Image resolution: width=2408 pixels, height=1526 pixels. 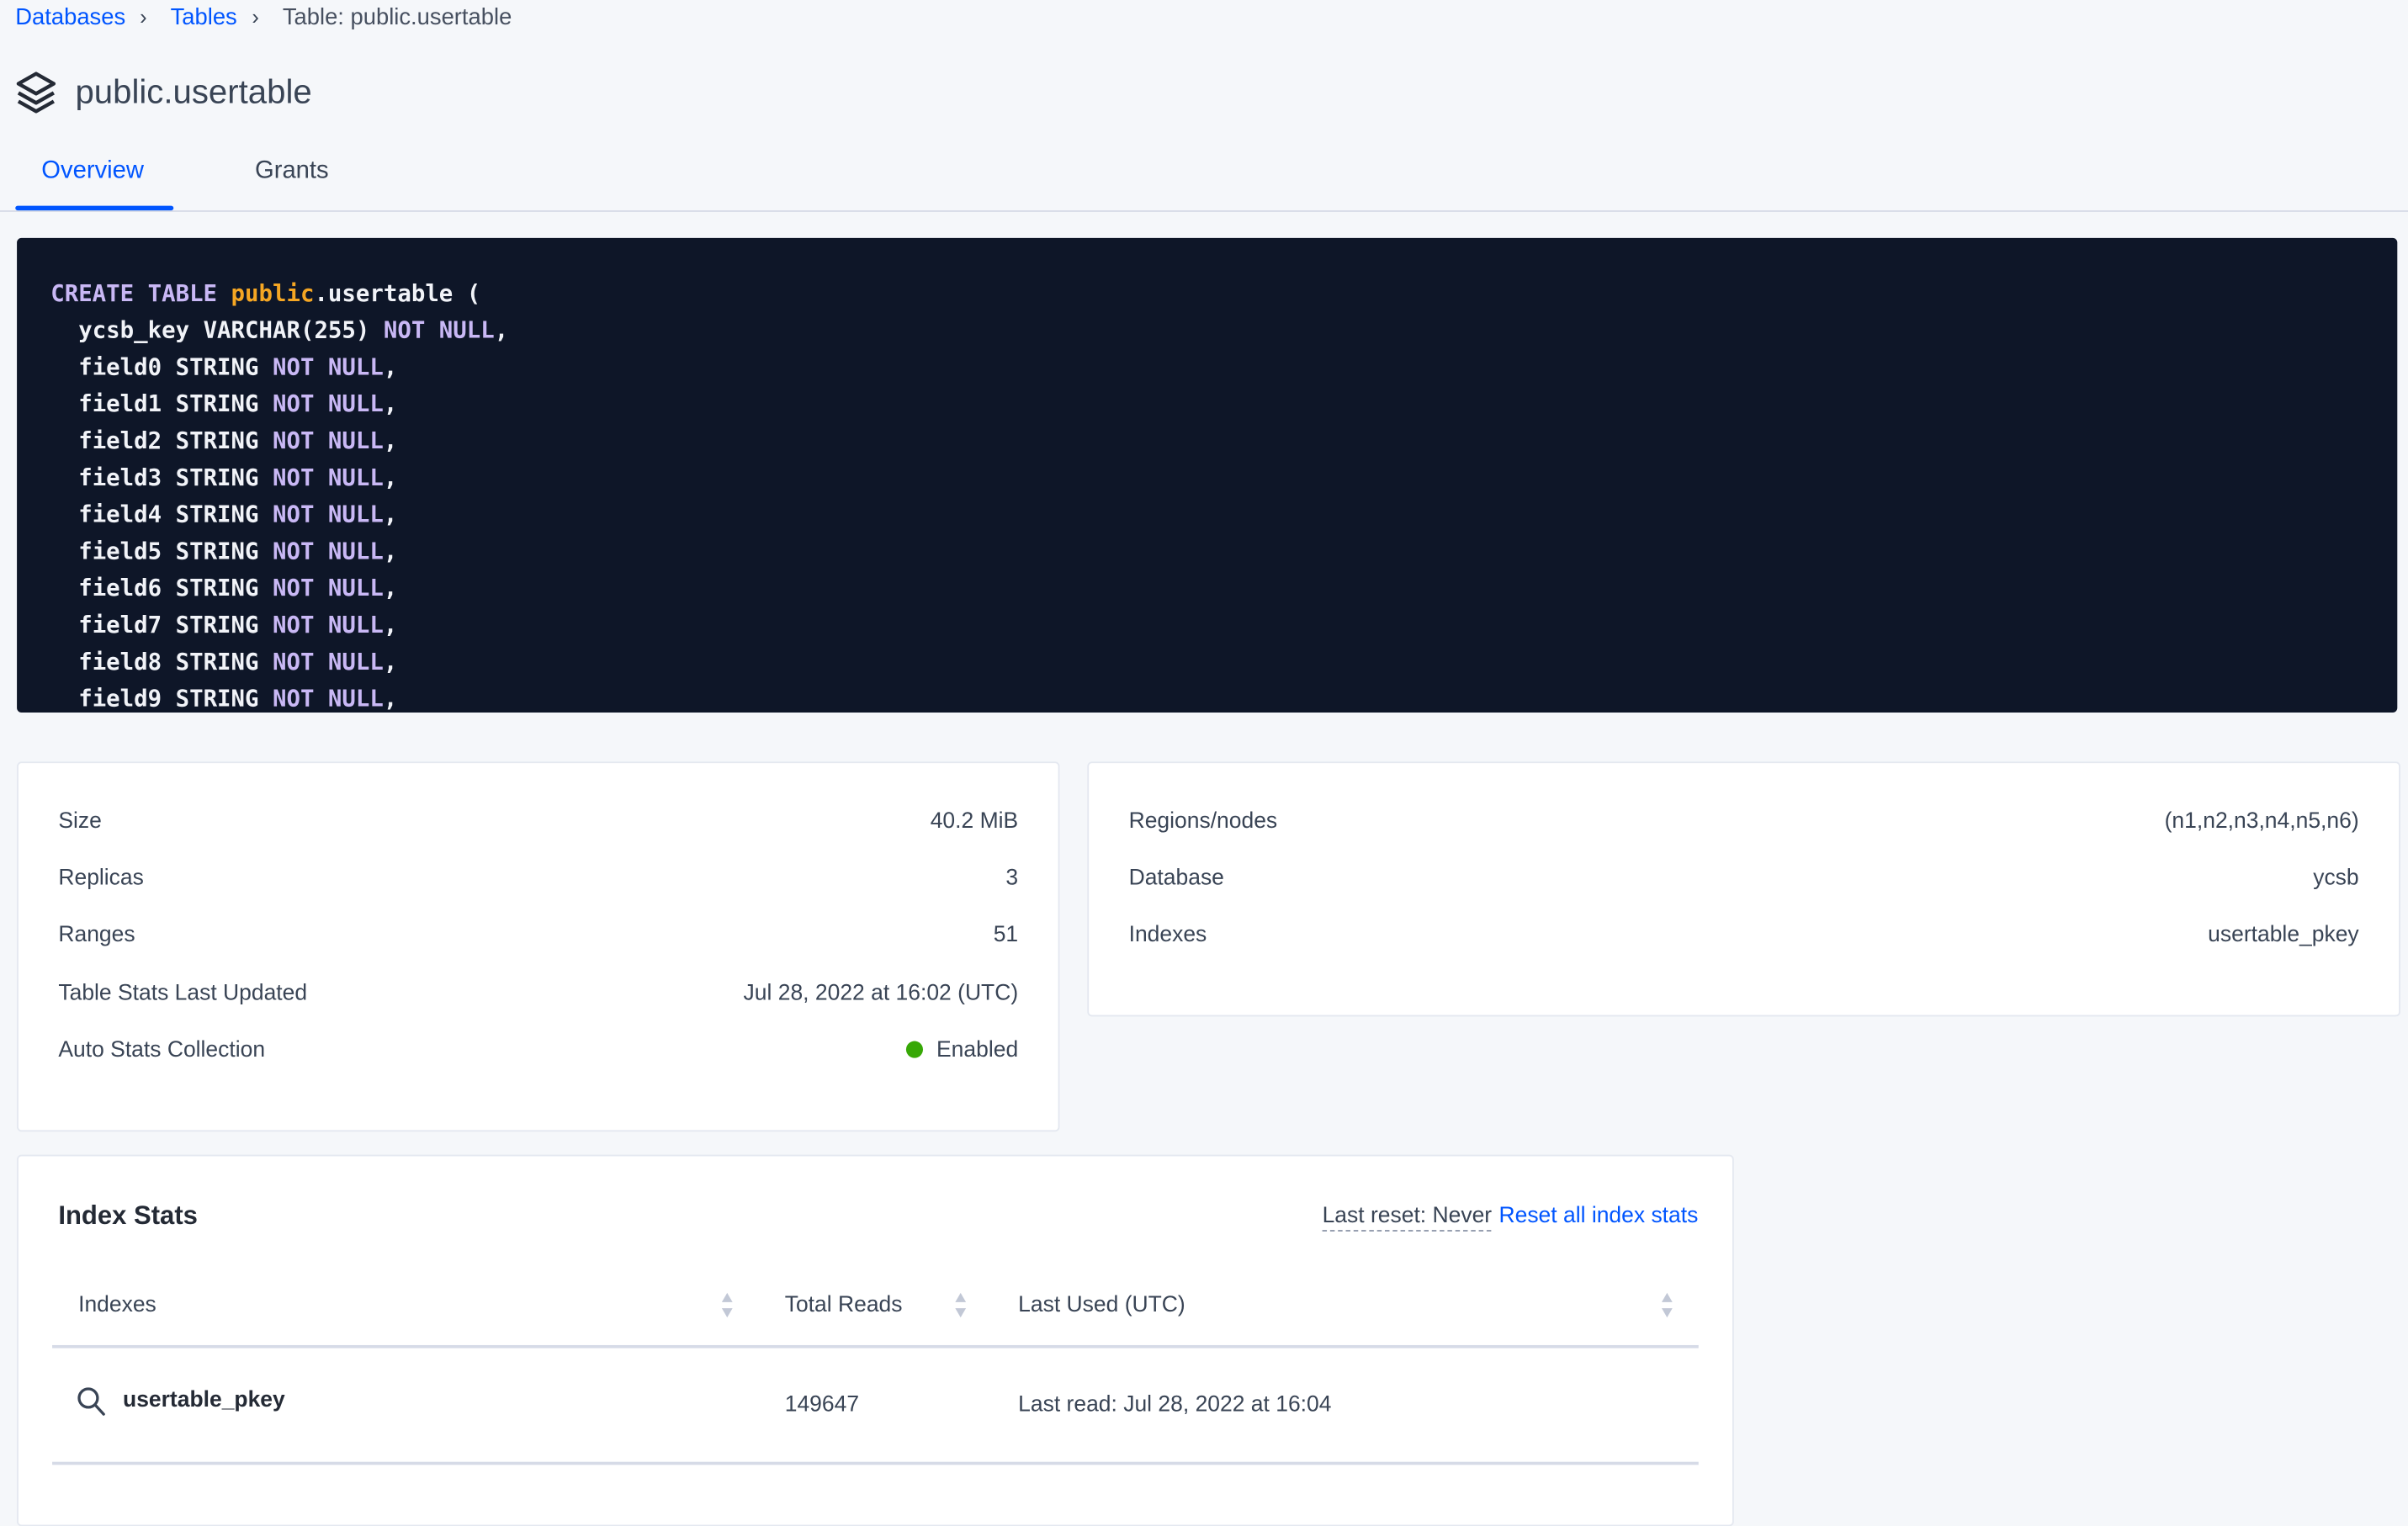 What do you see at coordinates (120, 367) in the screenshot?
I see `column-name: field0` at bounding box center [120, 367].